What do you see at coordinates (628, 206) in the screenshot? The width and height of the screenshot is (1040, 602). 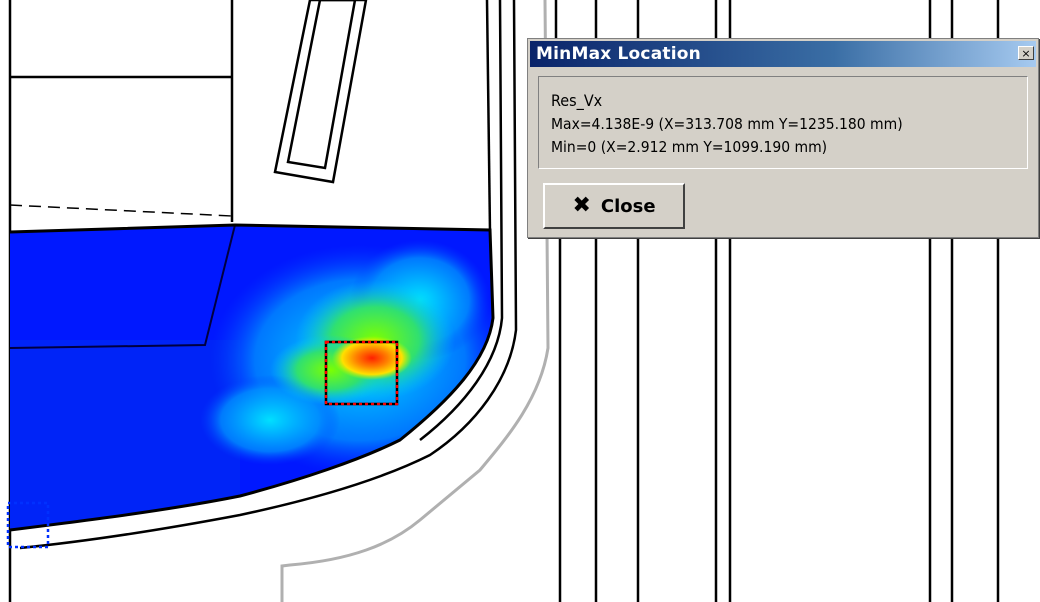 I see `close-button-label: Close` at bounding box center [628, 206].